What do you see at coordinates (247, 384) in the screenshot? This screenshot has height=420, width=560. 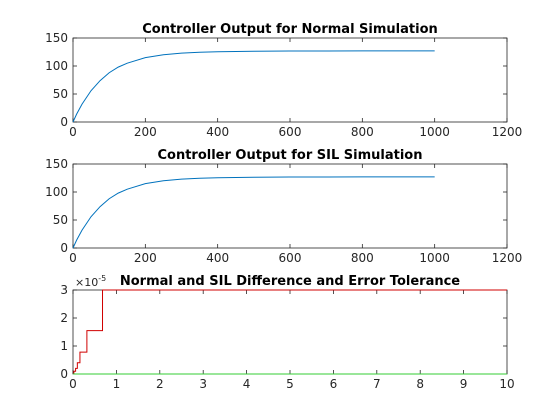 I see `x-tick-label: 4` at bounding box center [247, 384].